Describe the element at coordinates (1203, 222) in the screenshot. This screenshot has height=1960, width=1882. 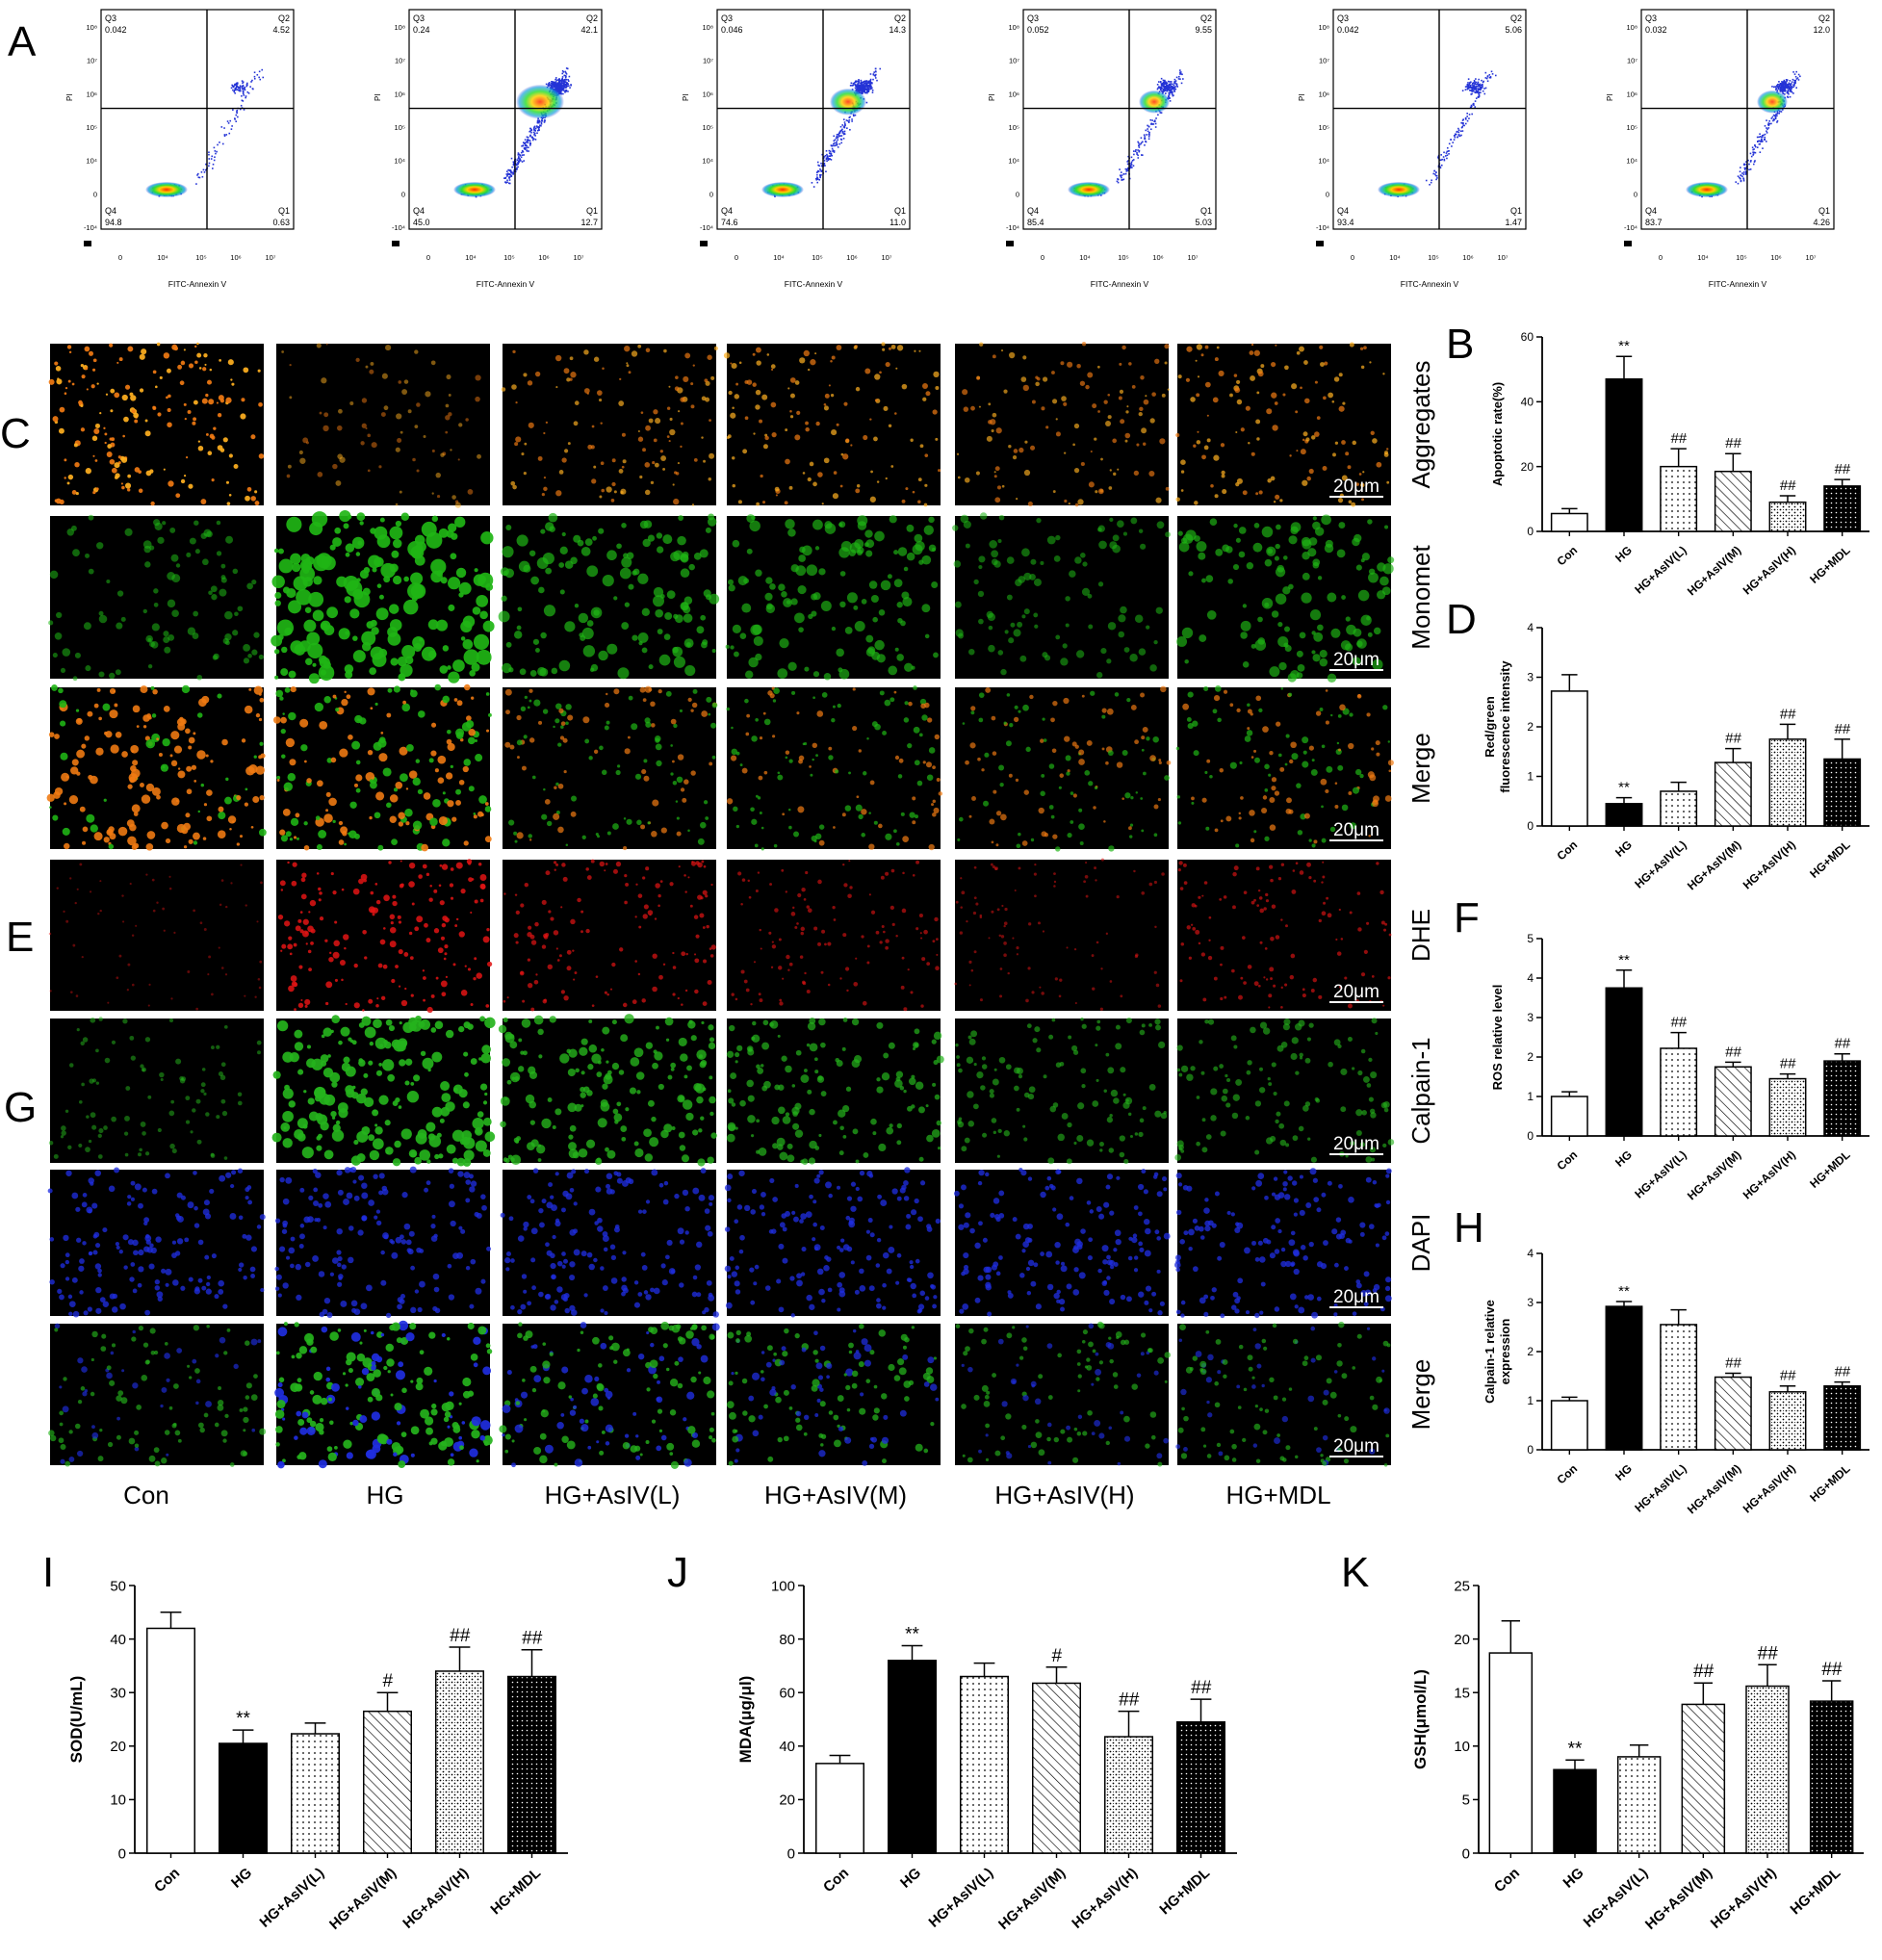
I see `quadrant-value-q1: 5.03` at that location.